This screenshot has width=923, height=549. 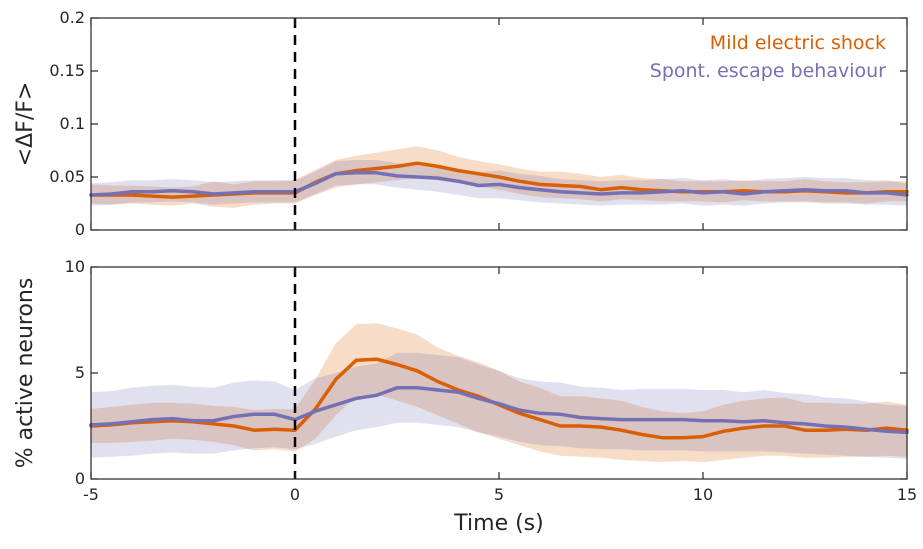 I want to click on x-tick-label: 0, so click(x=295, y=494).